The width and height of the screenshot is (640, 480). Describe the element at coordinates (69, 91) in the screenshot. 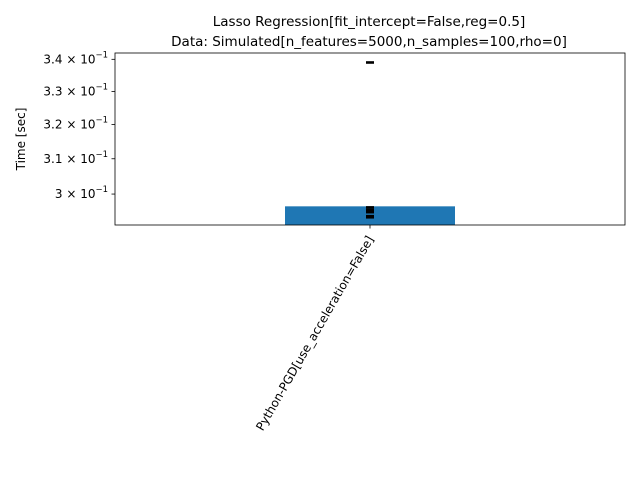

I see `y-tick-mantissa: 3.3 × 10` at that location.